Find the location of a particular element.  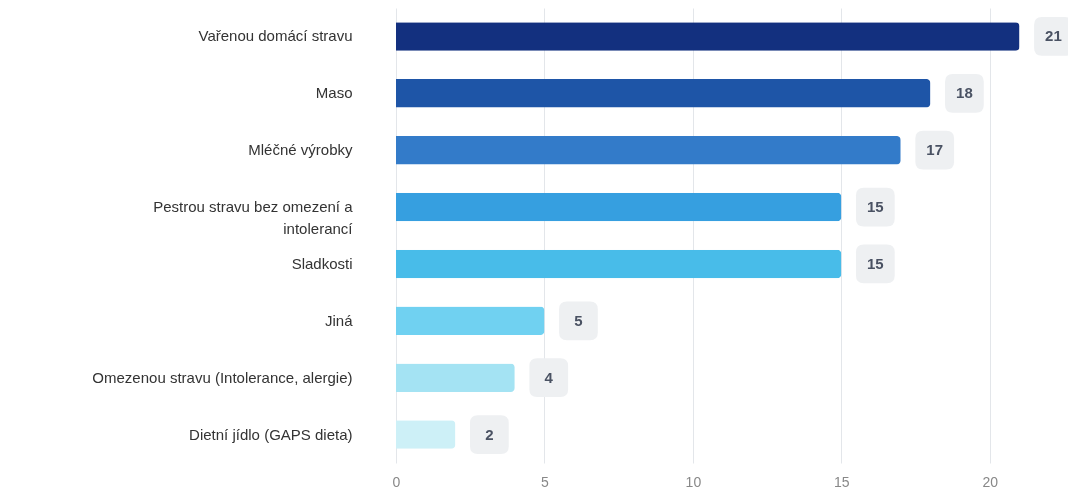

data-label: 21 is located at coordinates (1053, 36).